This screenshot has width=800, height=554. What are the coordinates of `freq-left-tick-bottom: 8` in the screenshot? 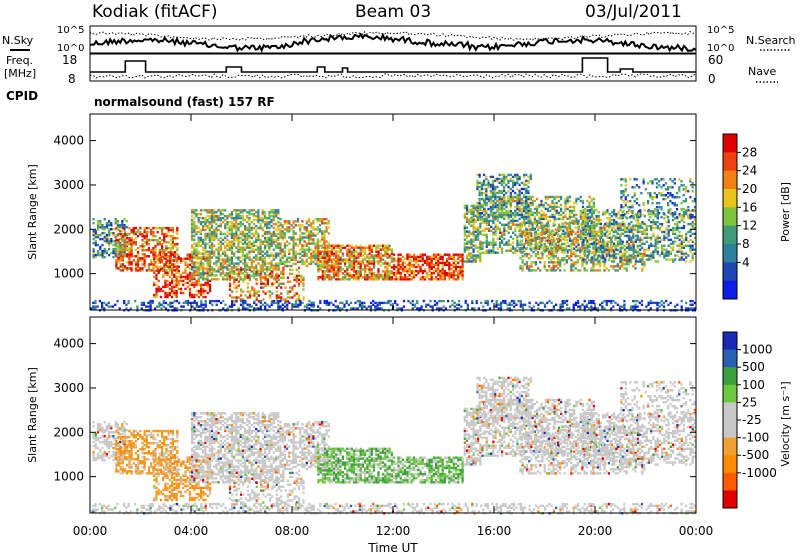 It's located at (72, 79).